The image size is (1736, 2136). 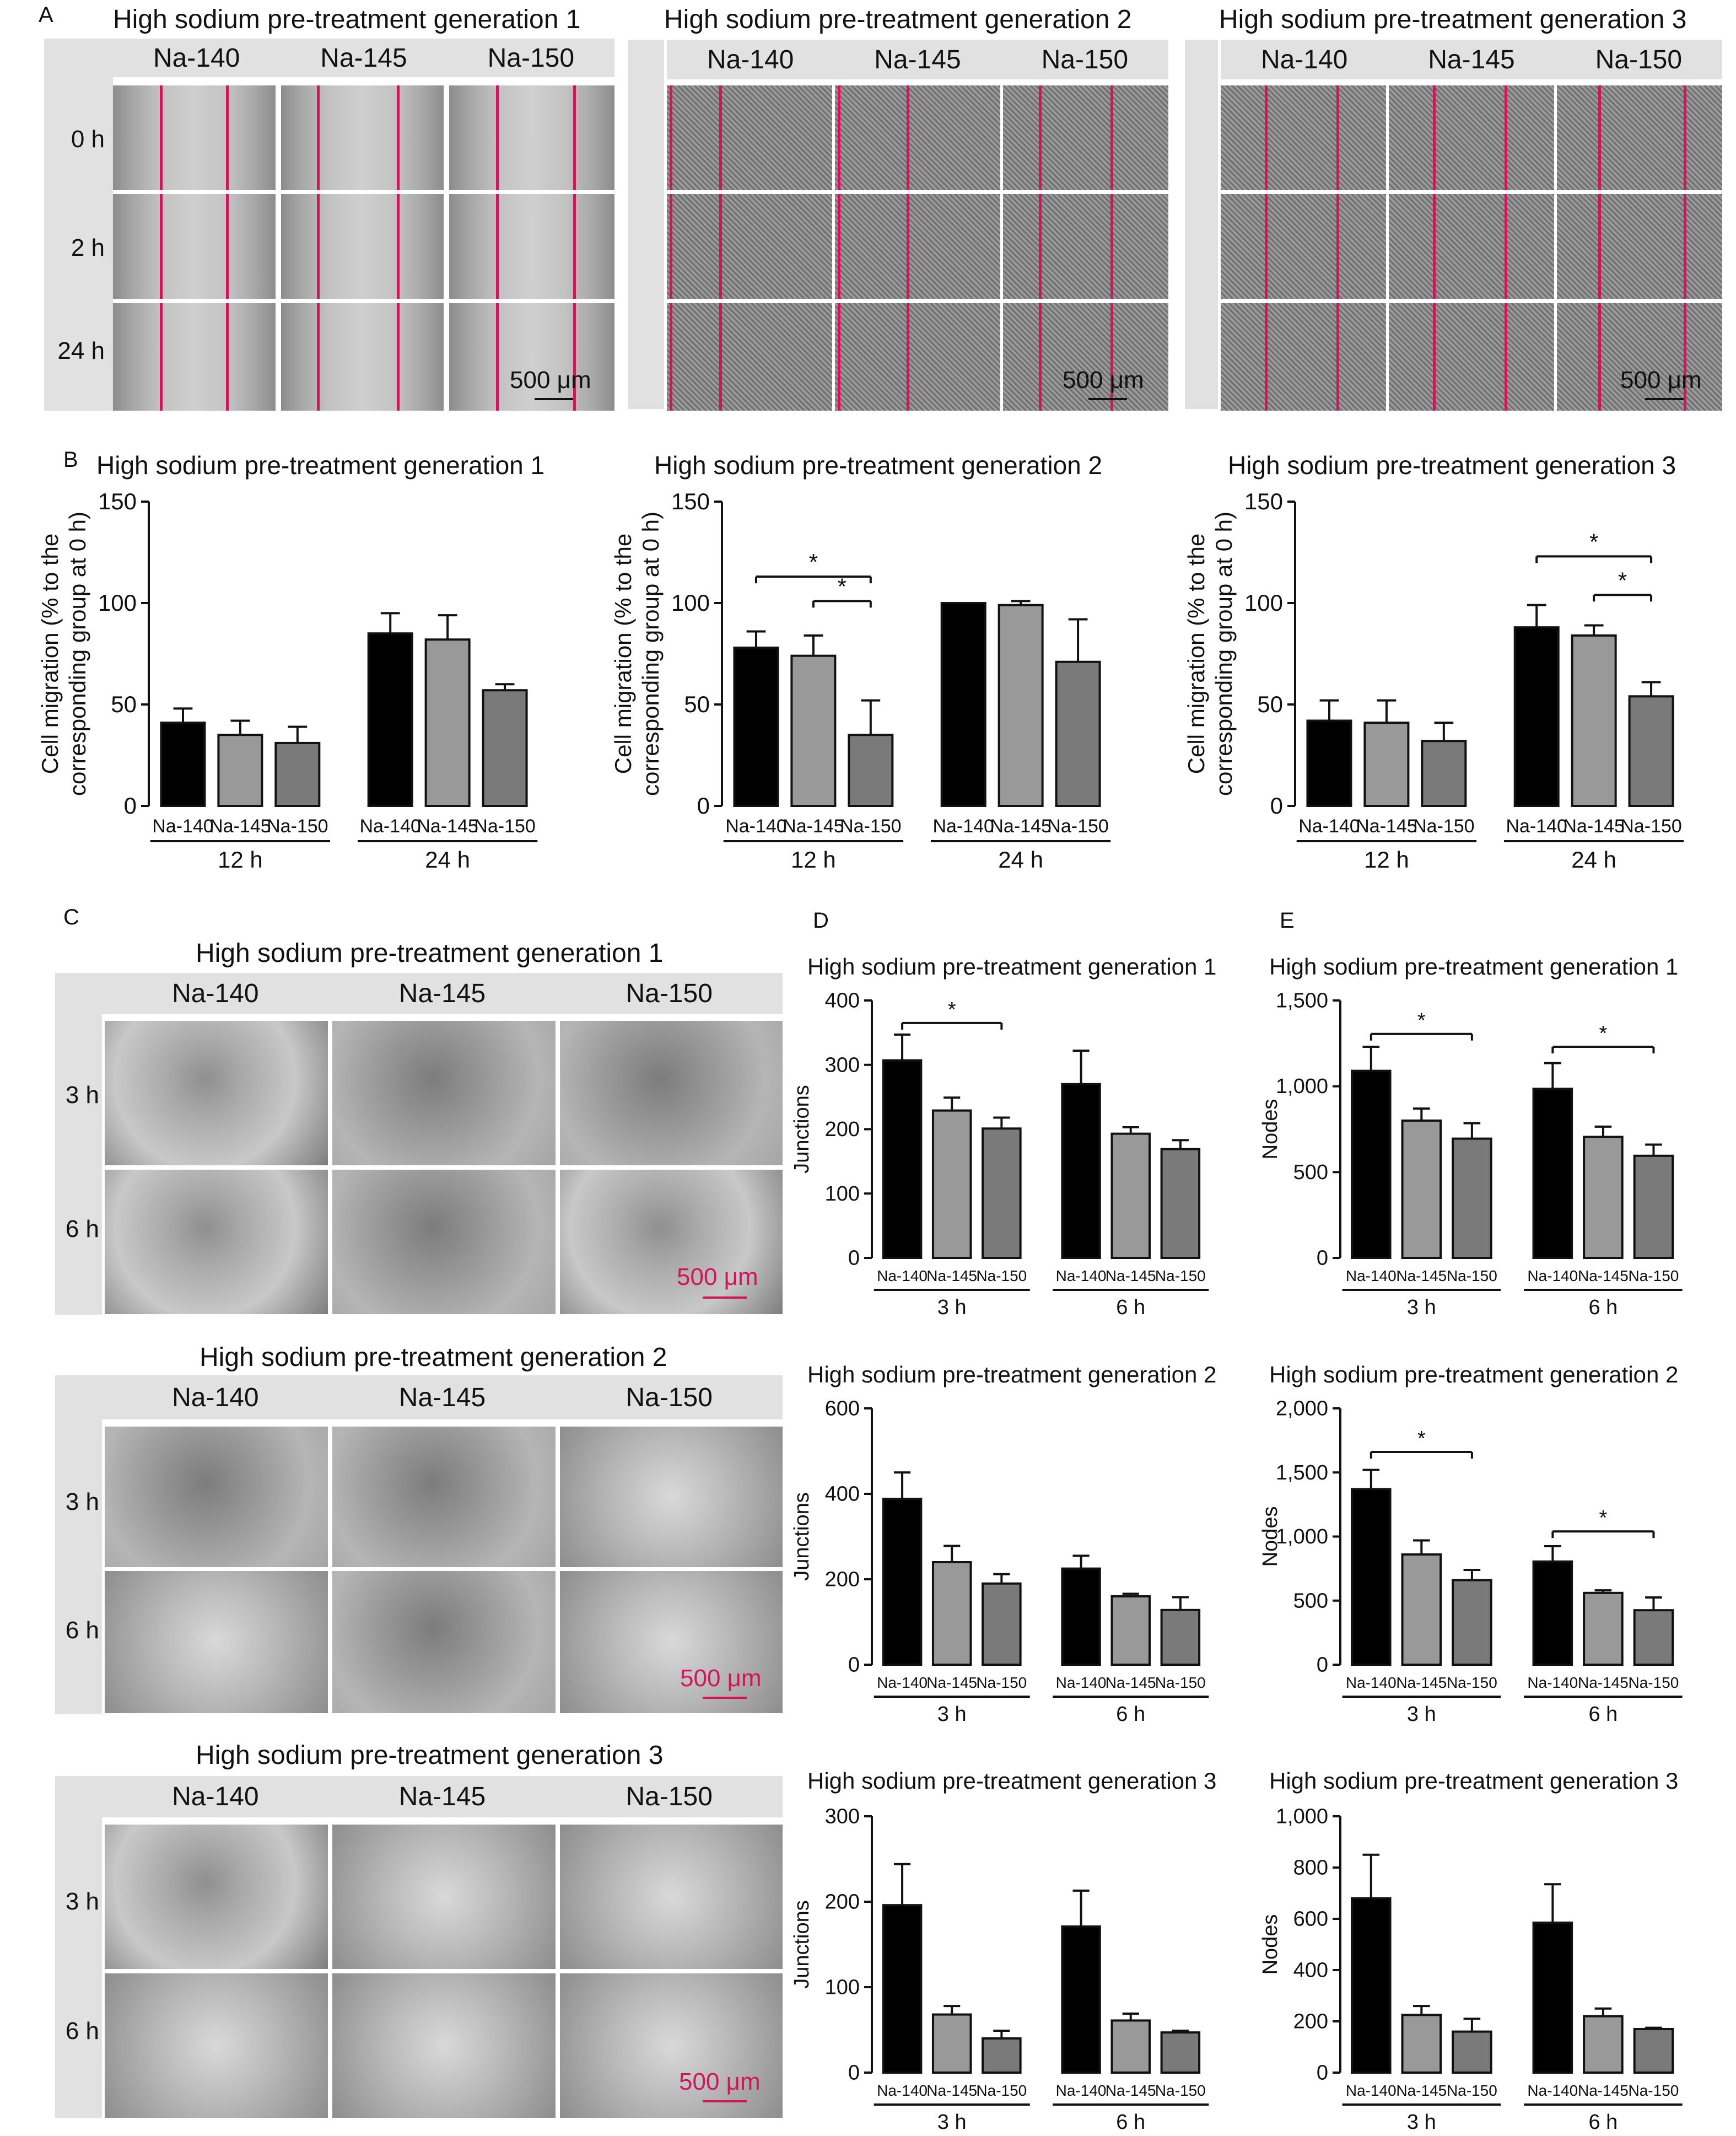 I want to click on panel-c-header-2: Na-140 Na-145 Na-150, so click(x=442, y=1397).